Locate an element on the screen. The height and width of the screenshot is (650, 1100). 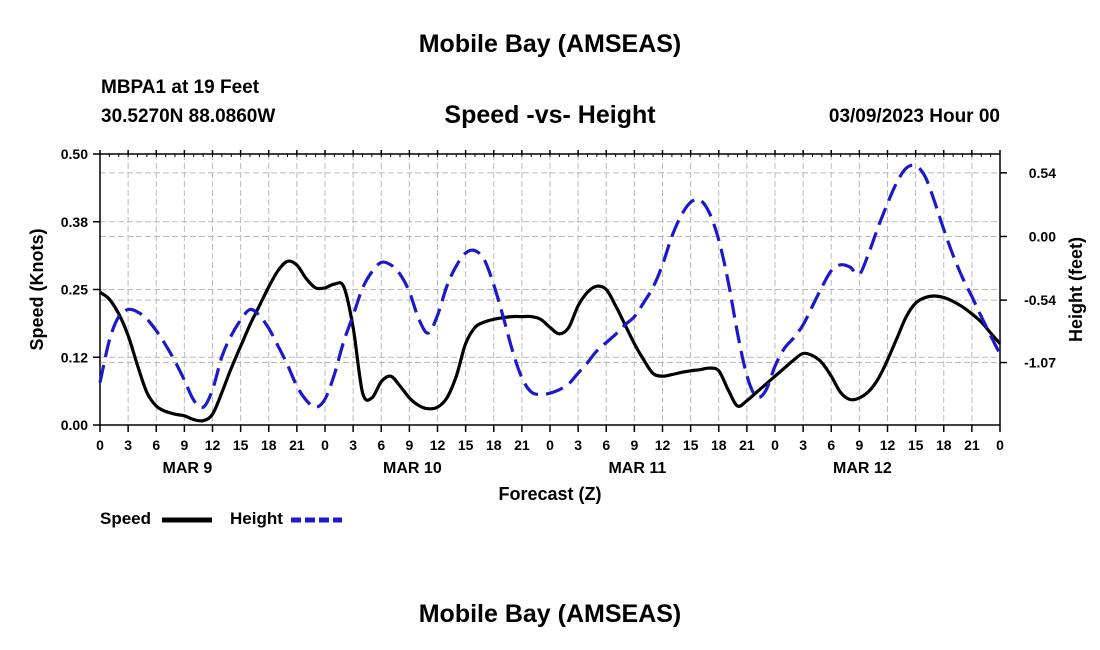
y-tick-label: 0.50 is located at coordinates (74, 154).